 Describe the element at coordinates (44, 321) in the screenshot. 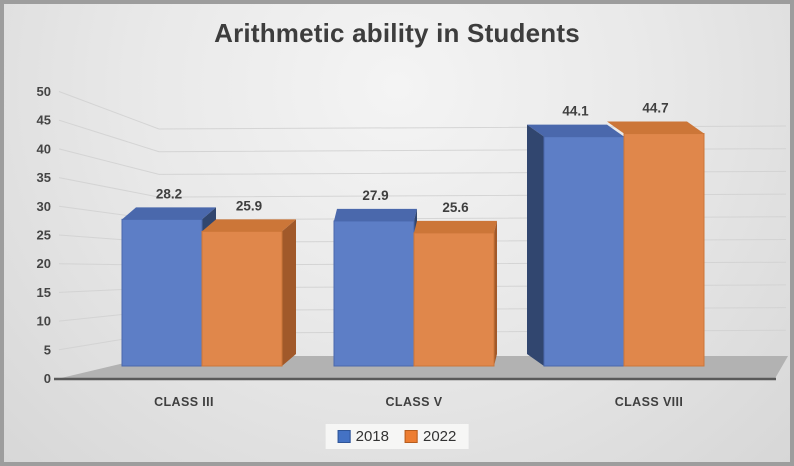

I see `y-axis-tick-label: 10` at that location.